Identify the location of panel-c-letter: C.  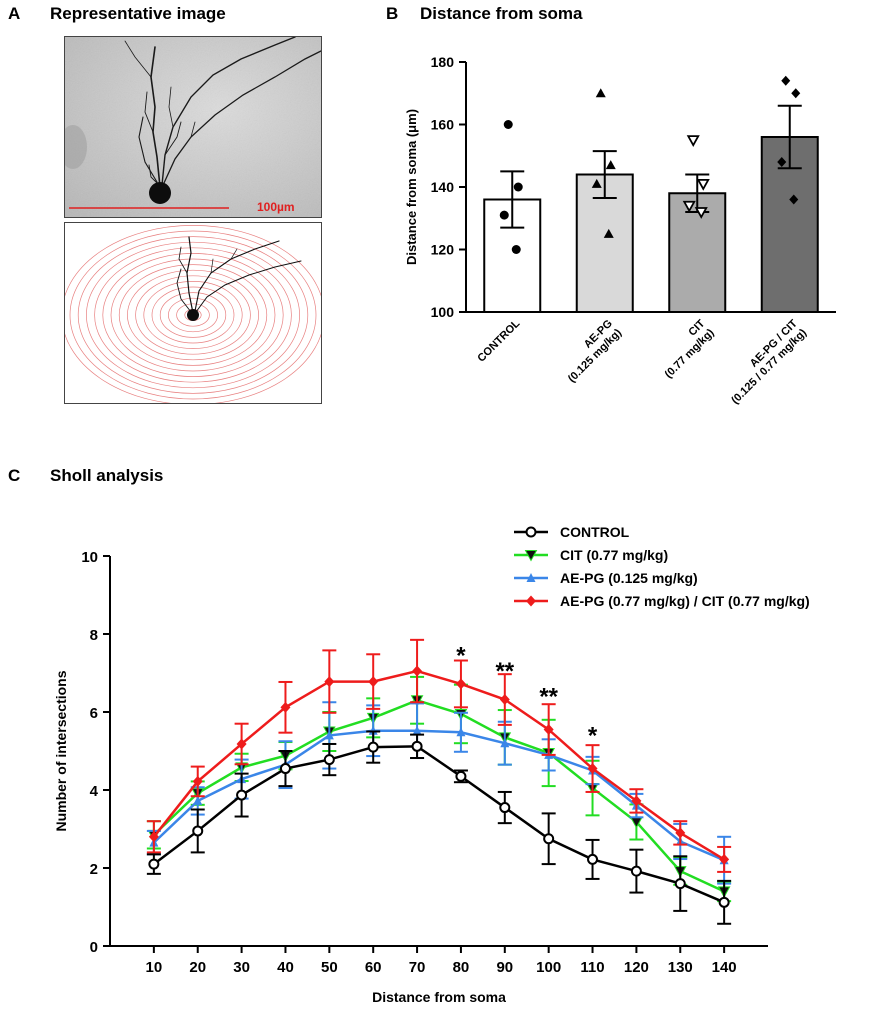
(14, 475).